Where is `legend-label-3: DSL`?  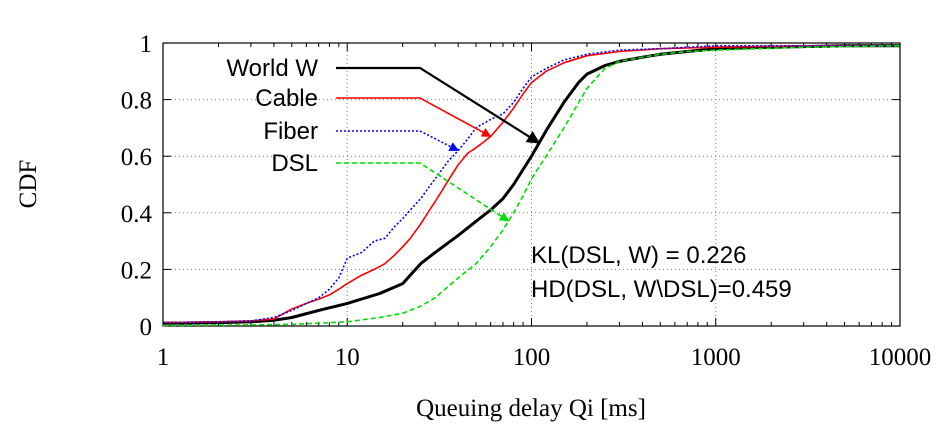
legend-label-3: DSL is located at coordinates (294, 163).